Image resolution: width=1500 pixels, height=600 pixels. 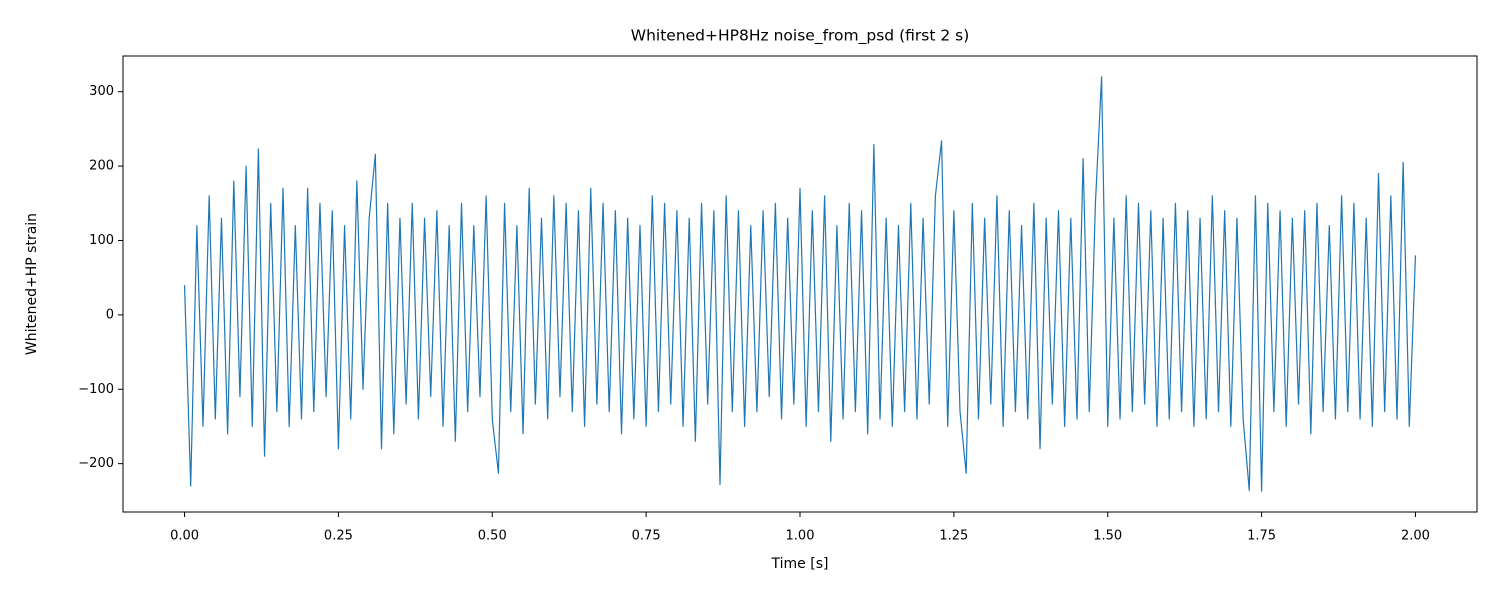 What do you see at coordinates (953, 536) in the screenshot?
I see `x-tick-label: 1.25` at bounding box center [953, 536].